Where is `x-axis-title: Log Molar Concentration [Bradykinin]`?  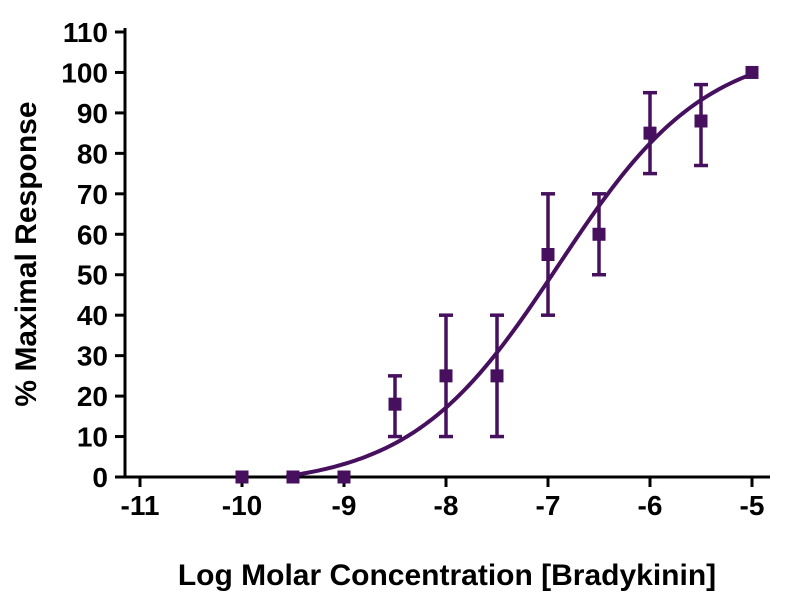
x-axis-title: Log Molar Concentration [Bradykinin] is located at coordinates (447, 575).